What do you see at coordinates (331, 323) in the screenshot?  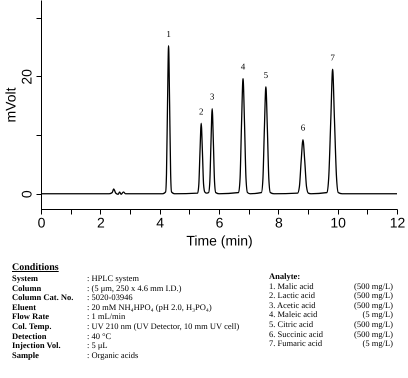 I see `text: 5. Citric acid (500 mg/L)` at bounding box center [331, 323].